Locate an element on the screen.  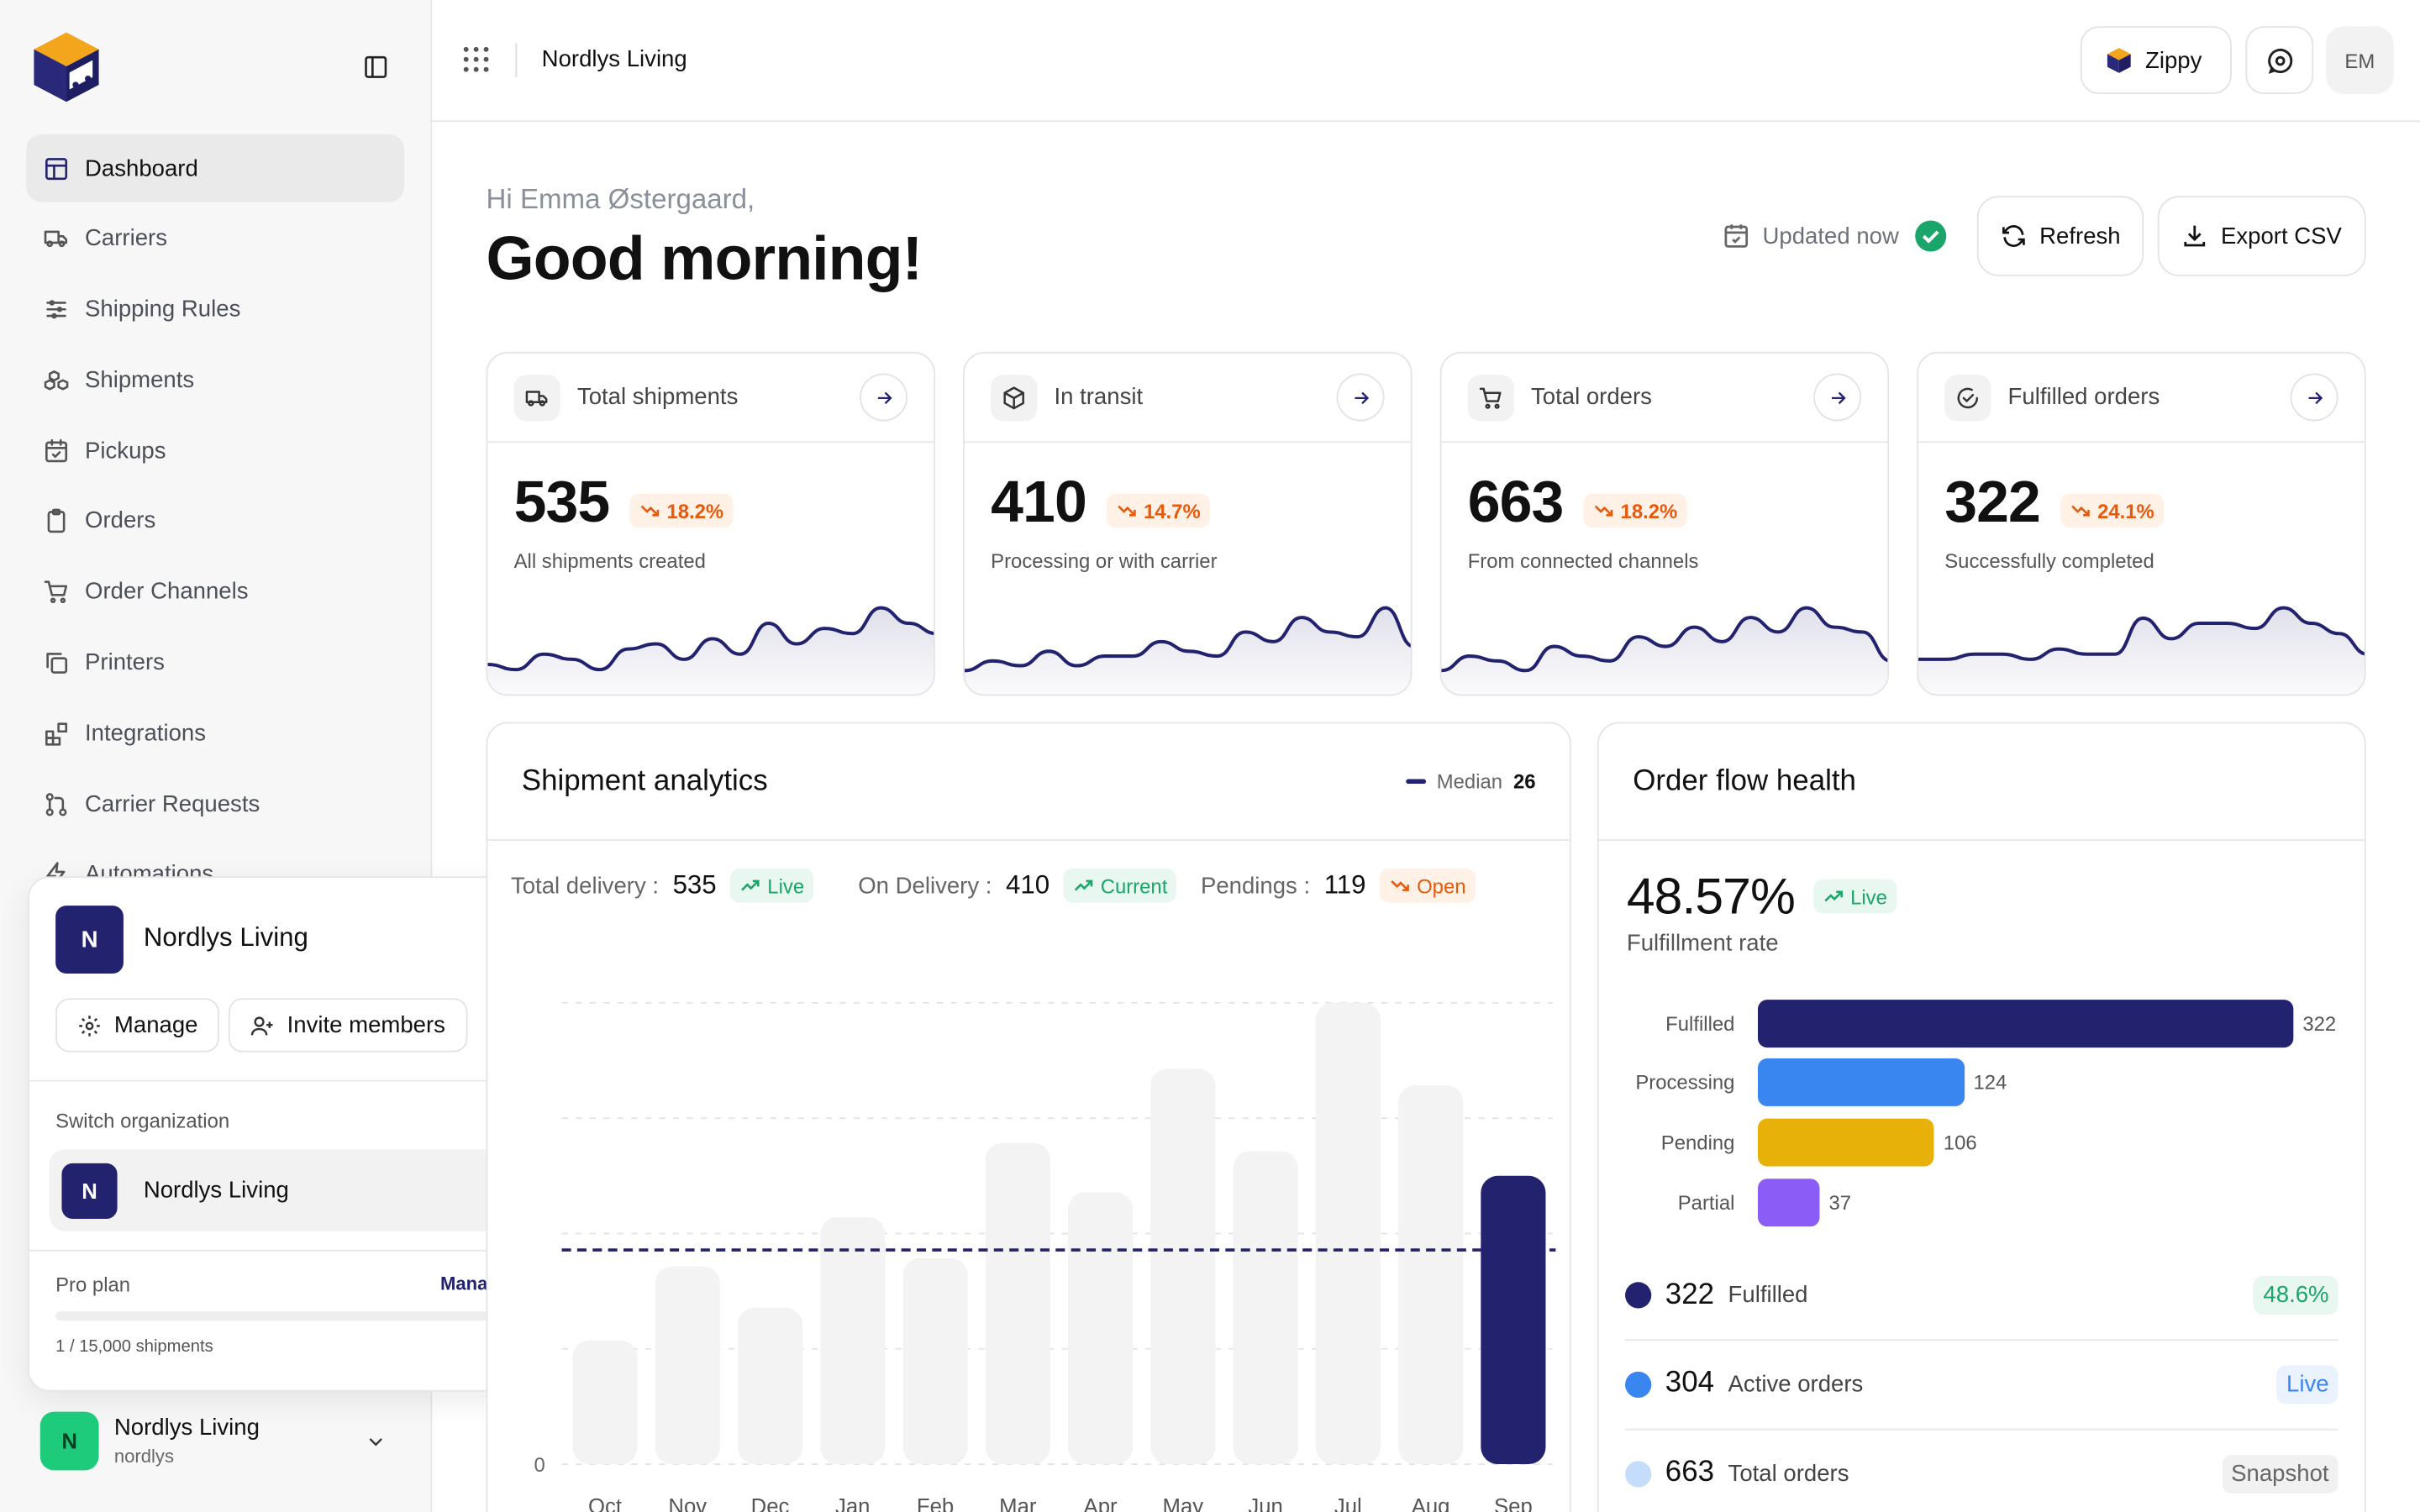
sidebar-item-label: Carriers is located at coordinates (126, 238).